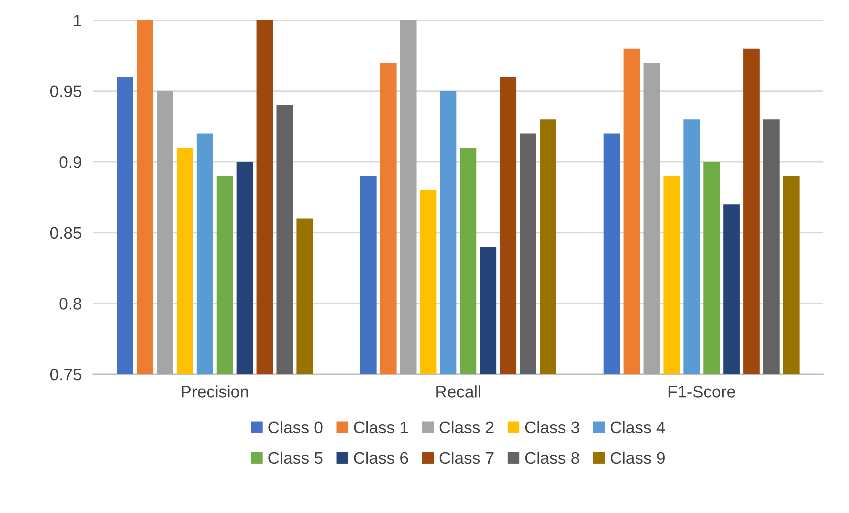 Image resolution: width=849 pixels, height=513 pixels. Describe the element at coordinates (552, 458) in the screenshot. I see `legend-label: Class 8` at that location.